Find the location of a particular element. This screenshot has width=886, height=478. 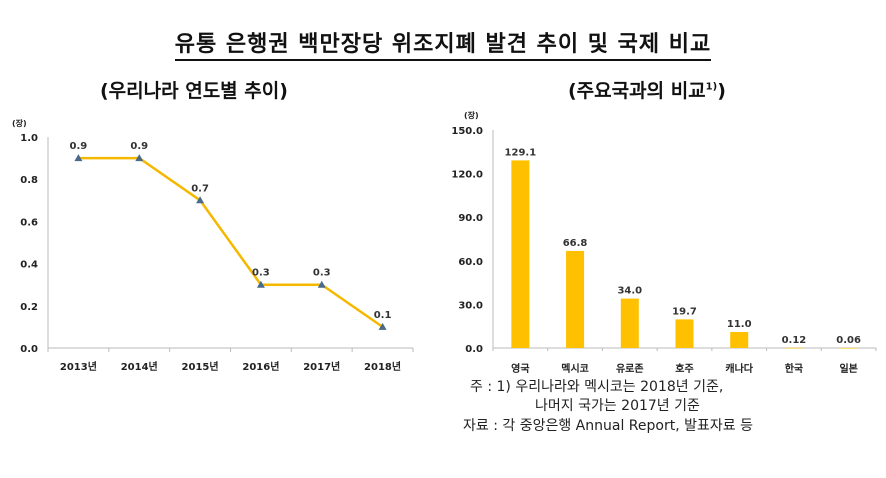

y-tick-label: 0.6 is located at coordinates (29, 222).